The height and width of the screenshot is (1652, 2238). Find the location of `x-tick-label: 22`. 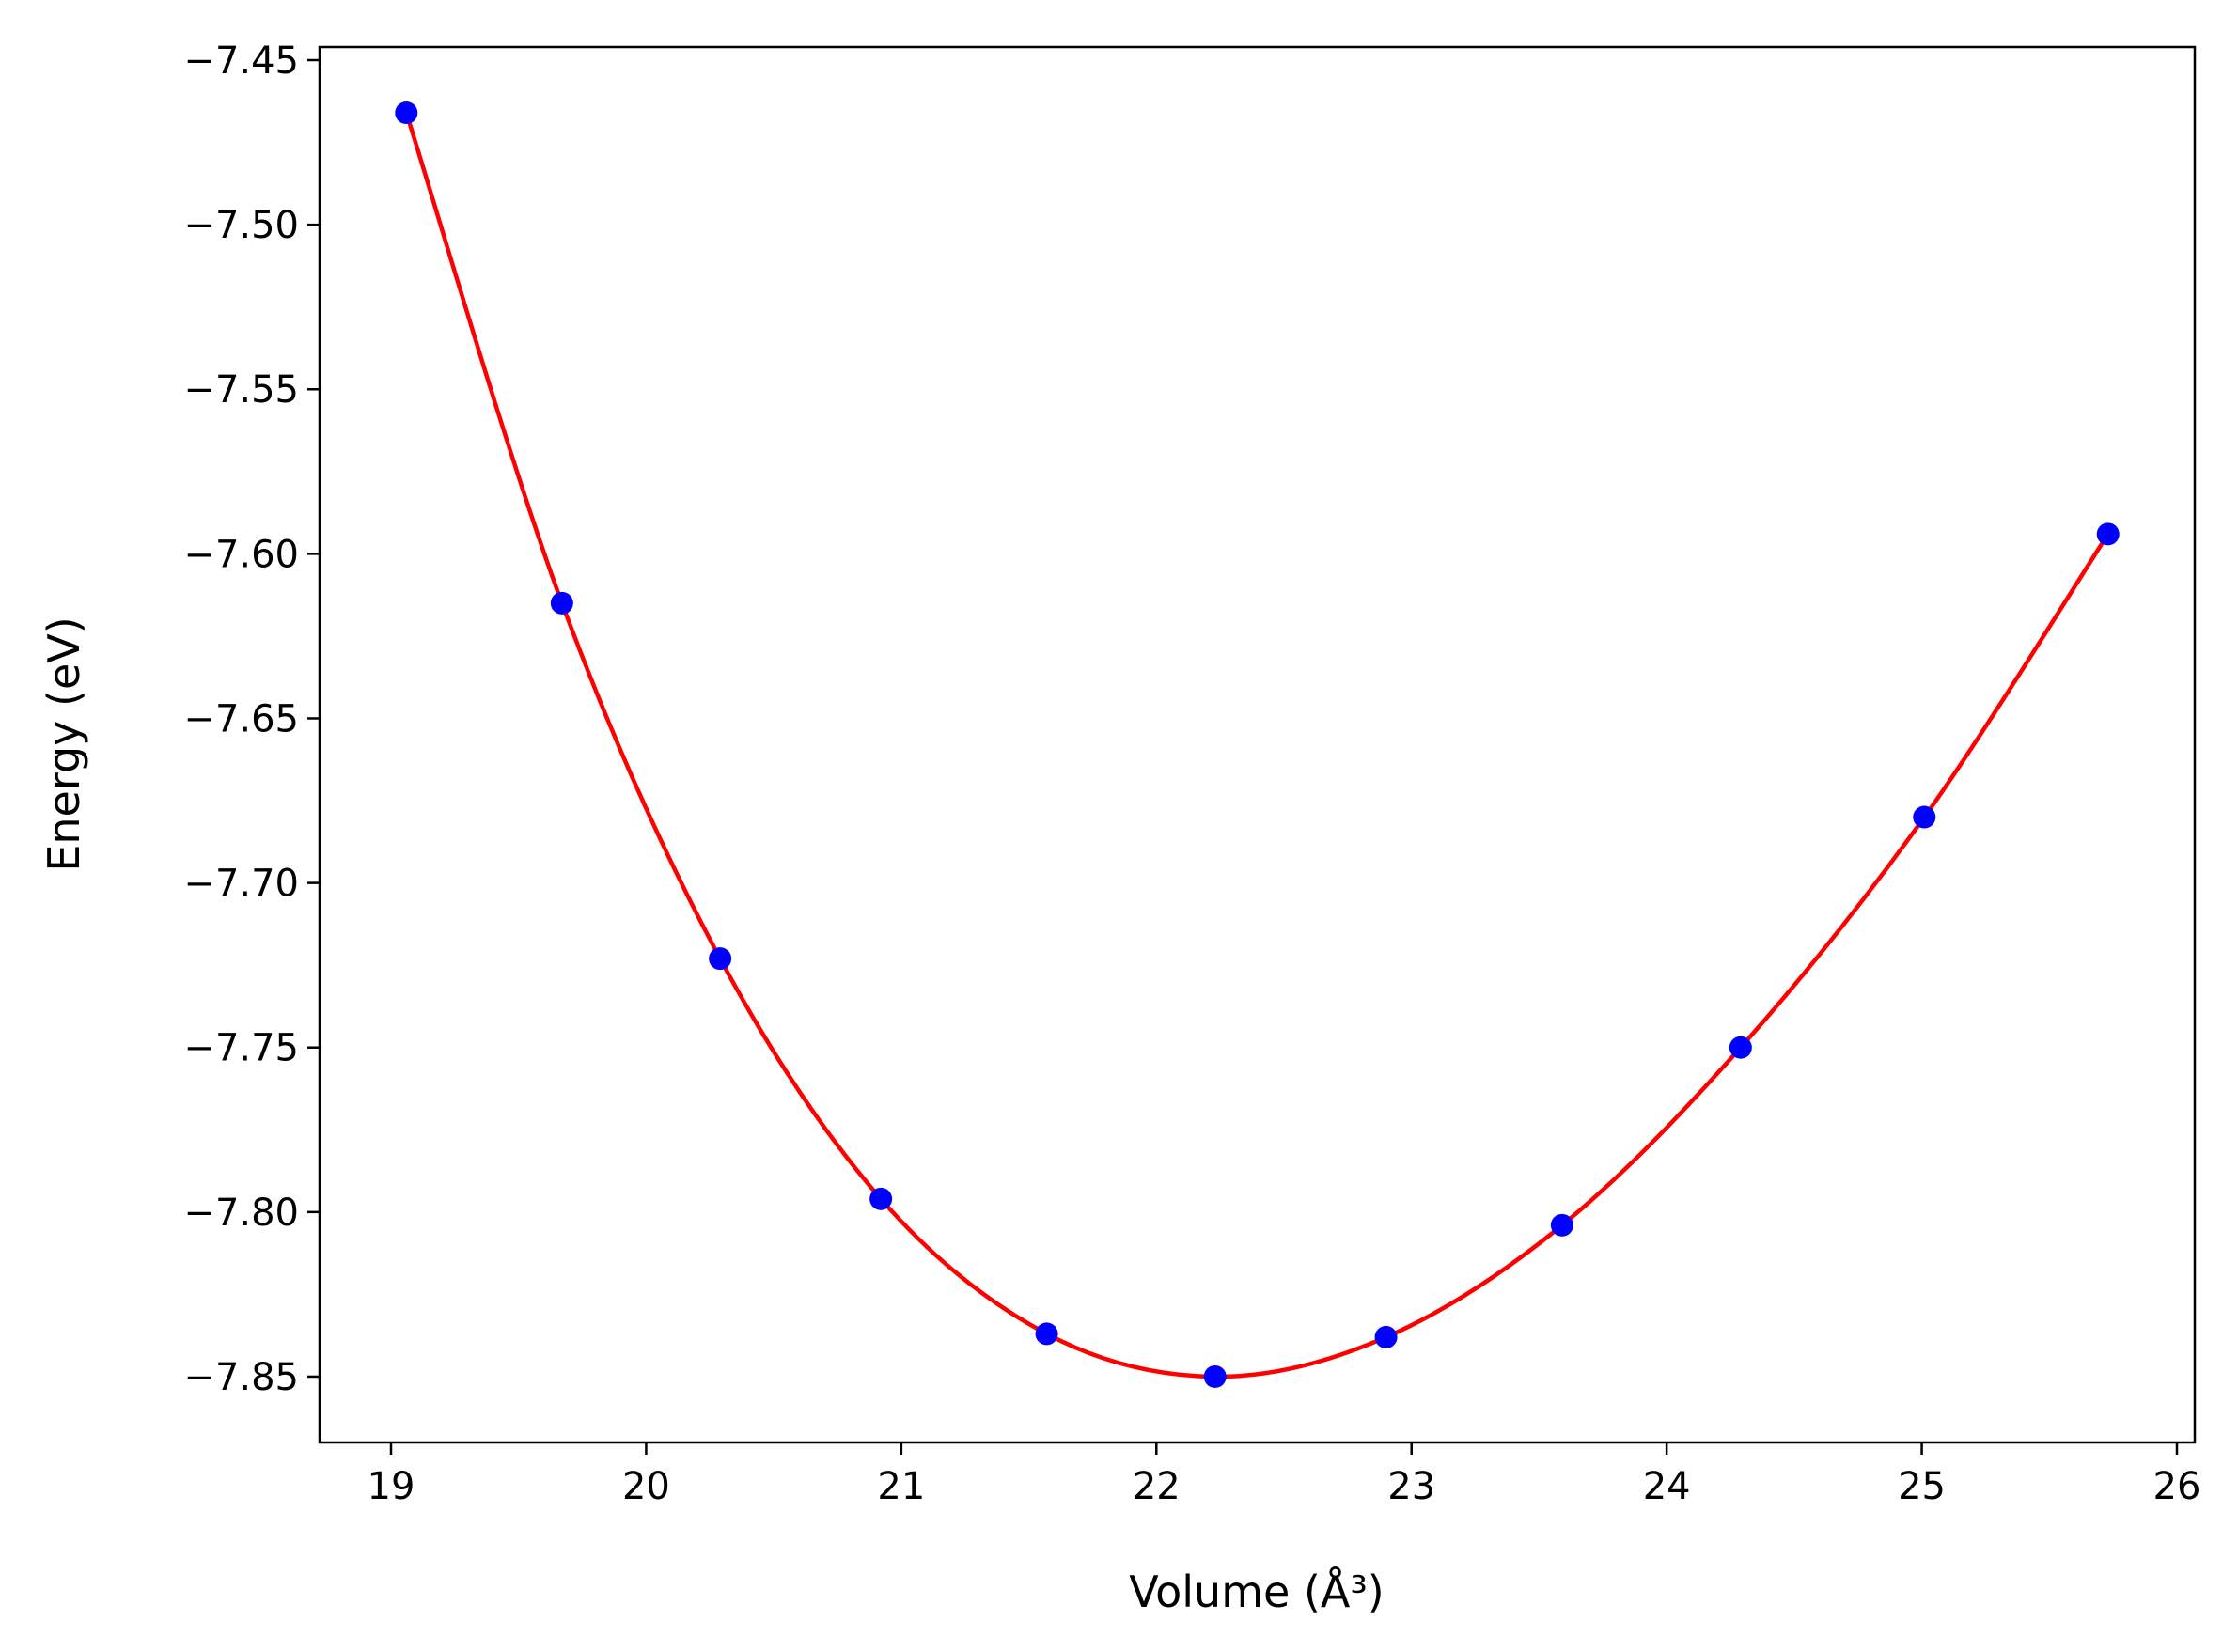

x-tick-label: 22 is located at coordinates (1157, 1486).